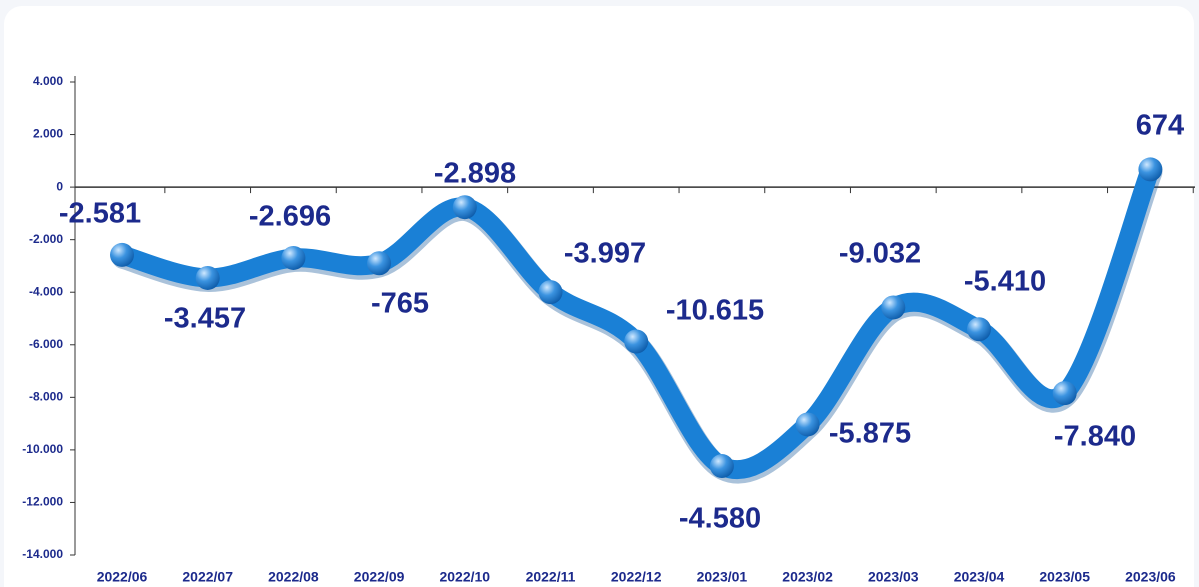 This screenshot has width=1199, height=587. What do you see at coordinates (46, 344) in the screenshot?
I see `y-tick-label: -6.000` at bounding box center [46, 344].